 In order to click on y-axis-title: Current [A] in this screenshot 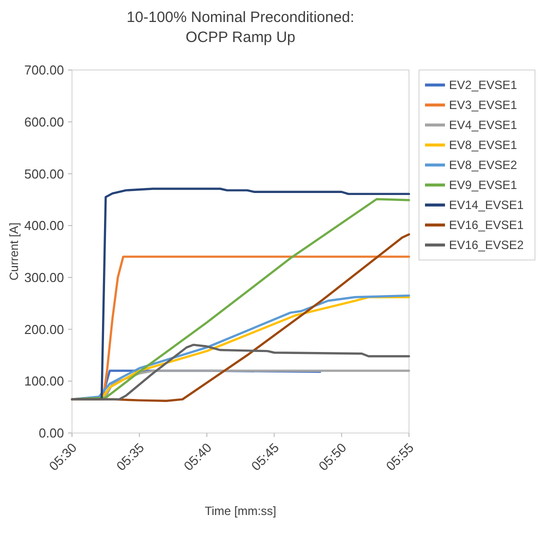, I will do `click(14, 251)`.